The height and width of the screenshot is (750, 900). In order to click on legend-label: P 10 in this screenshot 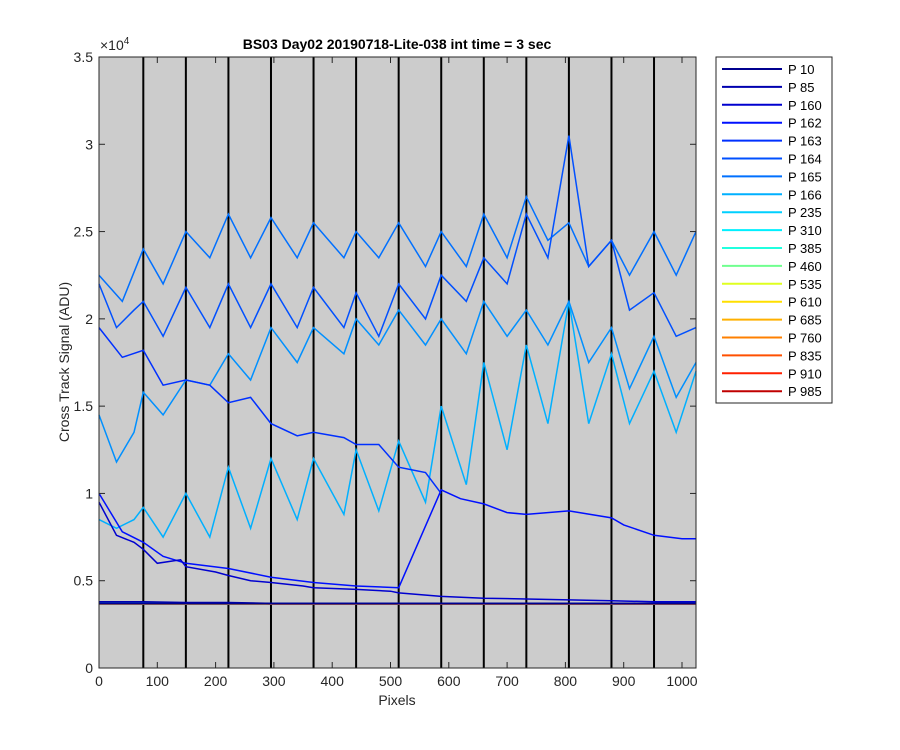, I will do `click(801, 69)`.